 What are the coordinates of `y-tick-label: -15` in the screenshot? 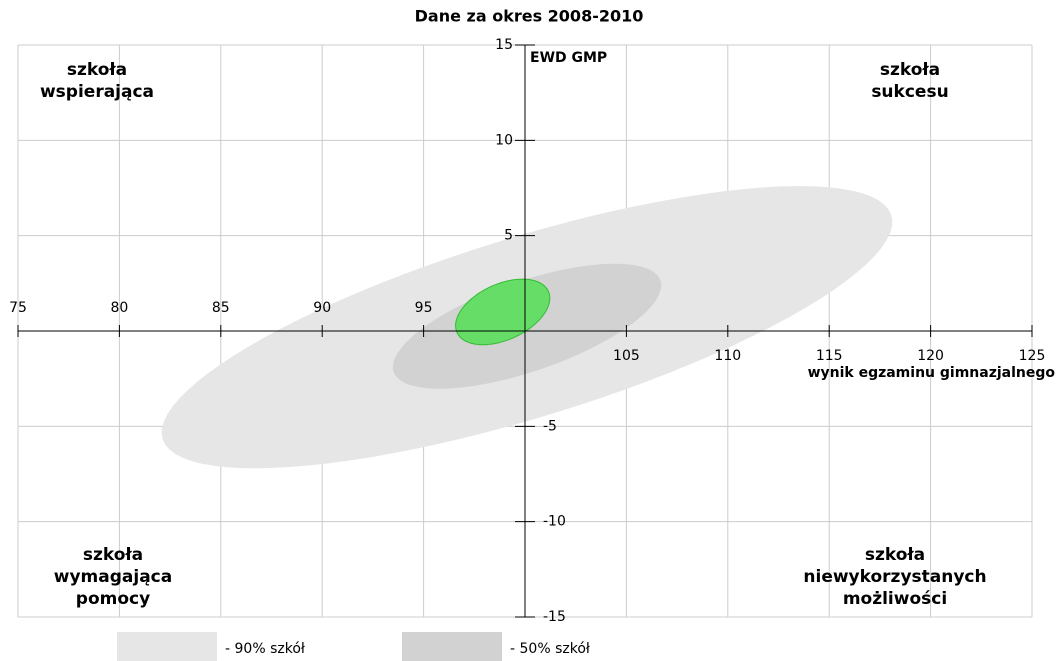 It's located at (554, 617).